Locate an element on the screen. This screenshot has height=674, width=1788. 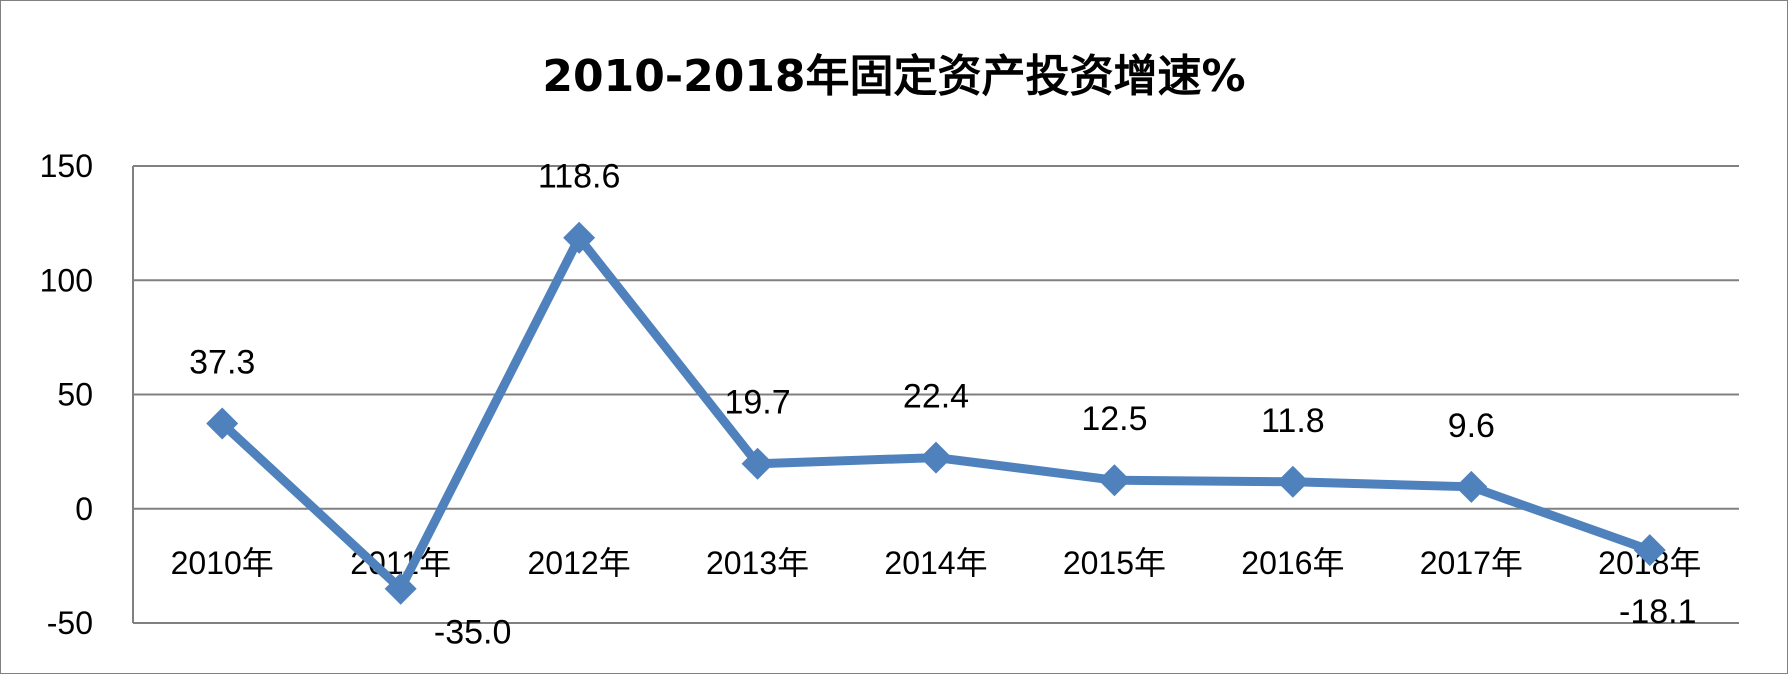
data-label: 37.3 is located at coordinates (222, 363).